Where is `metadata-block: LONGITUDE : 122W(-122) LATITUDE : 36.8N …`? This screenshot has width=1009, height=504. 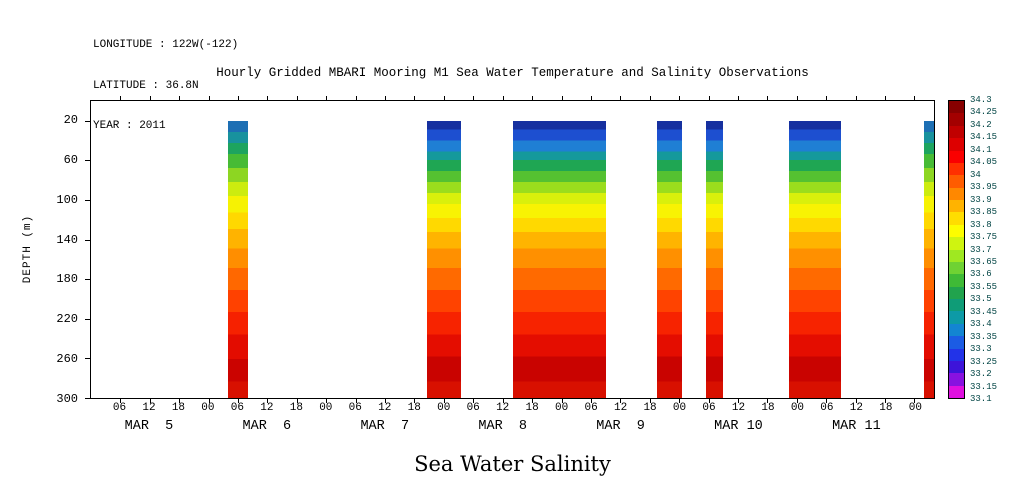
metadata-block: LONGITUDE : 122W(-122) LATITUDE : 36.8N … is located at coordinates (165, 86).